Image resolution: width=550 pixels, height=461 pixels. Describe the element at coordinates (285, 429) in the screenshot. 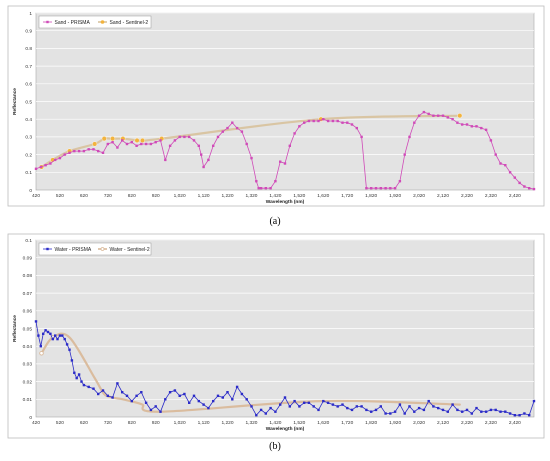

I see `x-axis-title: Wavelength (nm)` at that location.